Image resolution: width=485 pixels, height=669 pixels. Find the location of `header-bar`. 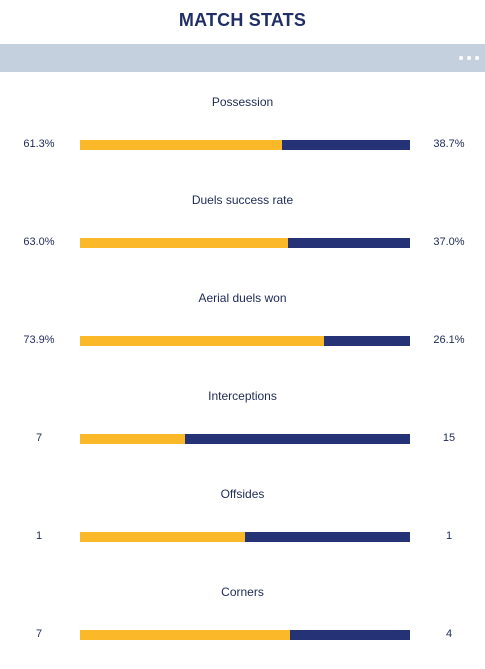

header-bar is located at coordinates (242, 58).